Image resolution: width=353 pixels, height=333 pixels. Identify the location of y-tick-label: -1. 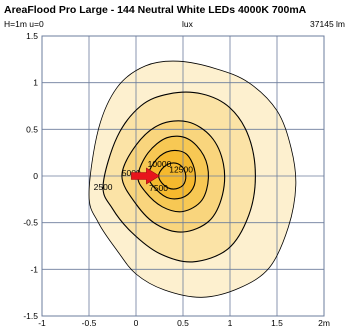
(34, 269).